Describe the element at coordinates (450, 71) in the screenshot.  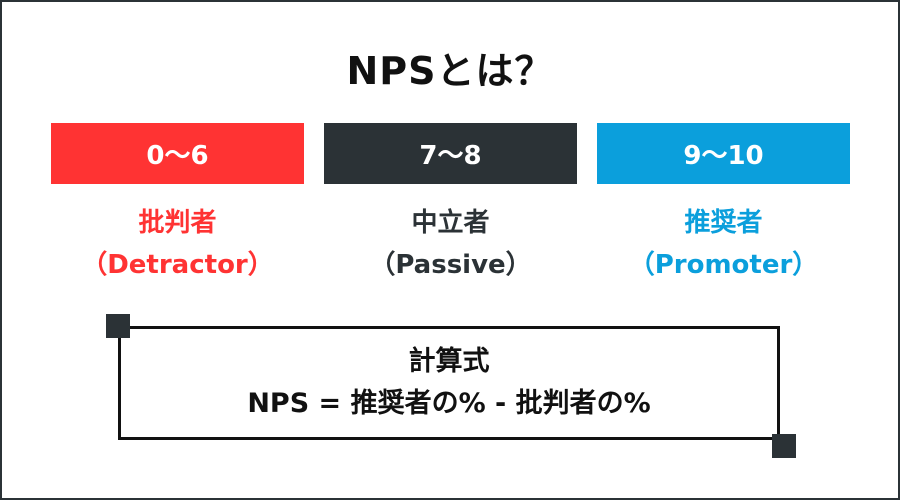
I see `diagram-title: NPSとは？` at that location.